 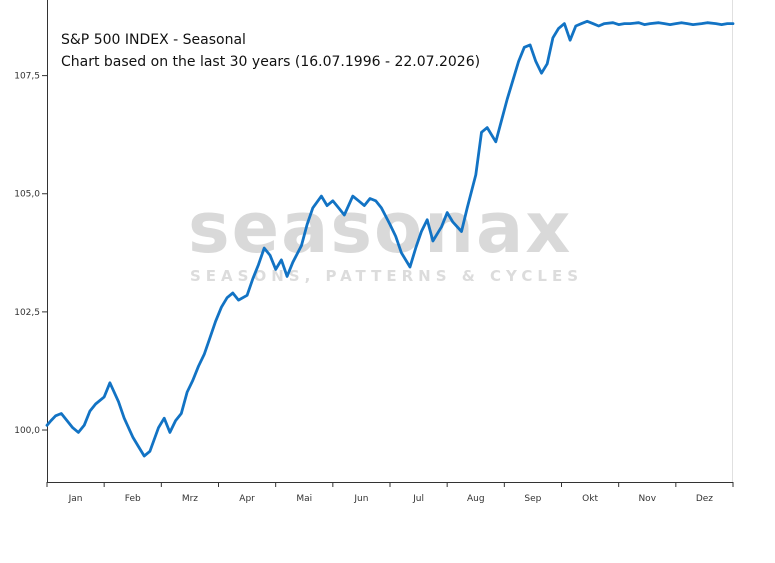 I want to click on y-tick-label: 107,5, so click(x=27, y=77).